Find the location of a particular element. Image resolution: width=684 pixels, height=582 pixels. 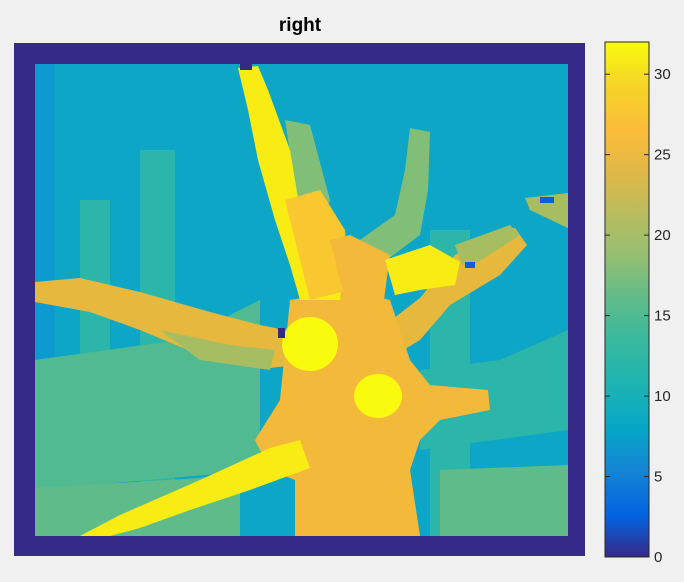

region-upper-right-branch is located at coordinates (395, 196).